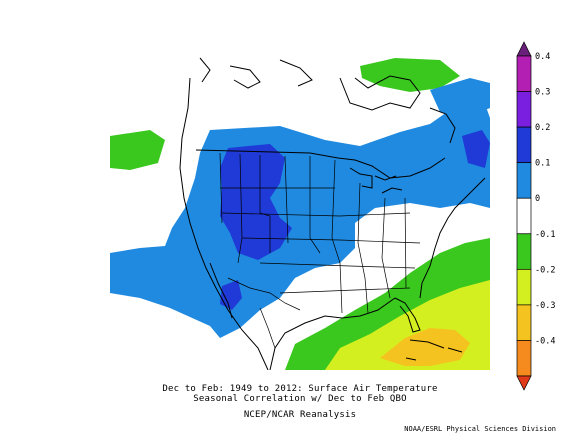 The height and width of the screenshot is (435, 562). I want to click on greenland-strong-positive, so click(476, 149).